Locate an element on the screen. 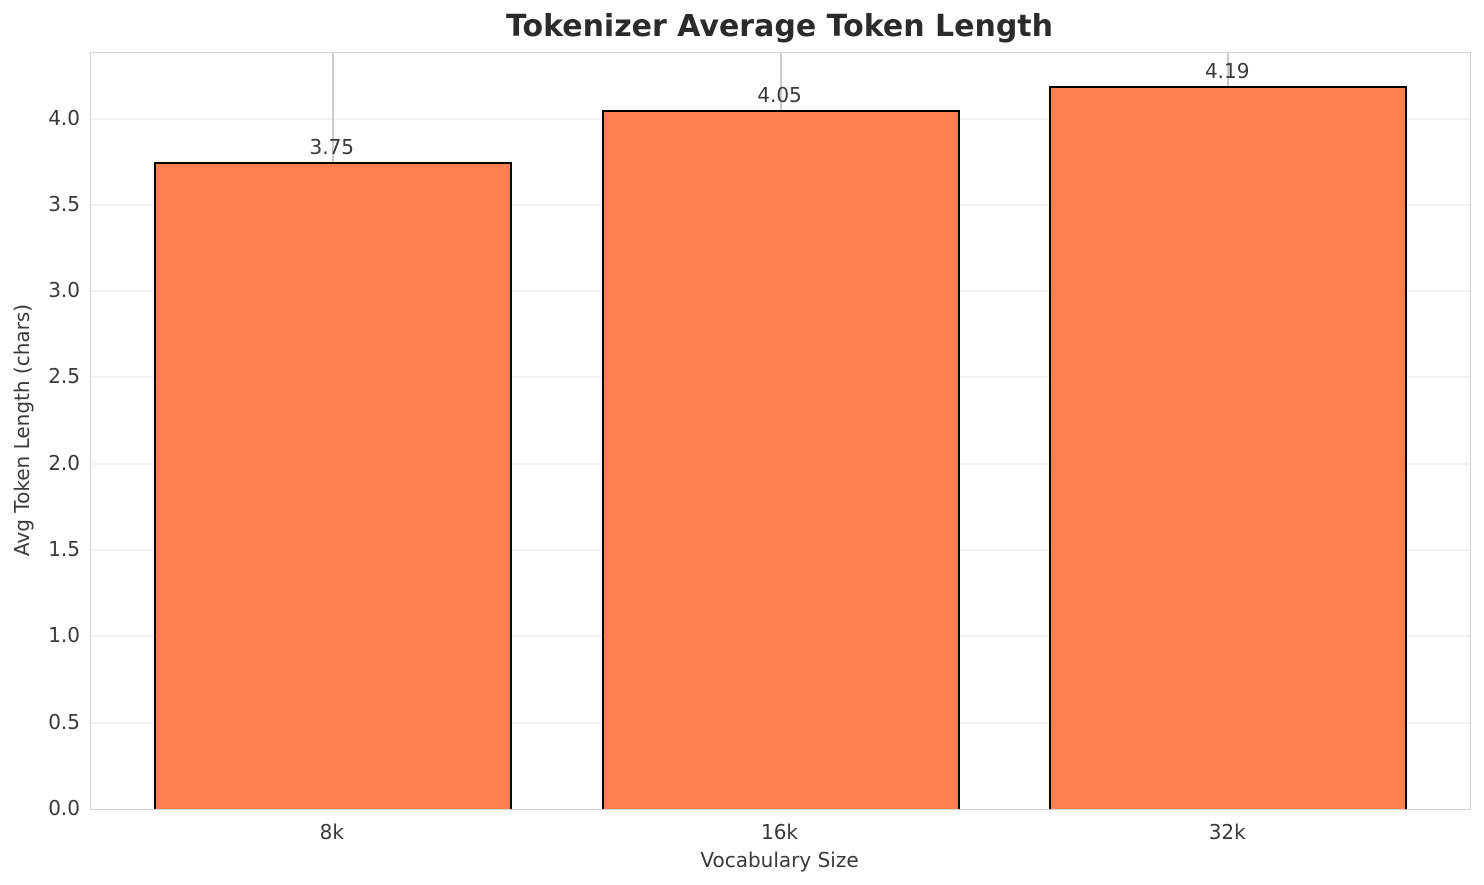 This screenshot has width=1484, height=885. y-axis-label: Avg Token Length (chars) is located at coordinates (22, 430).